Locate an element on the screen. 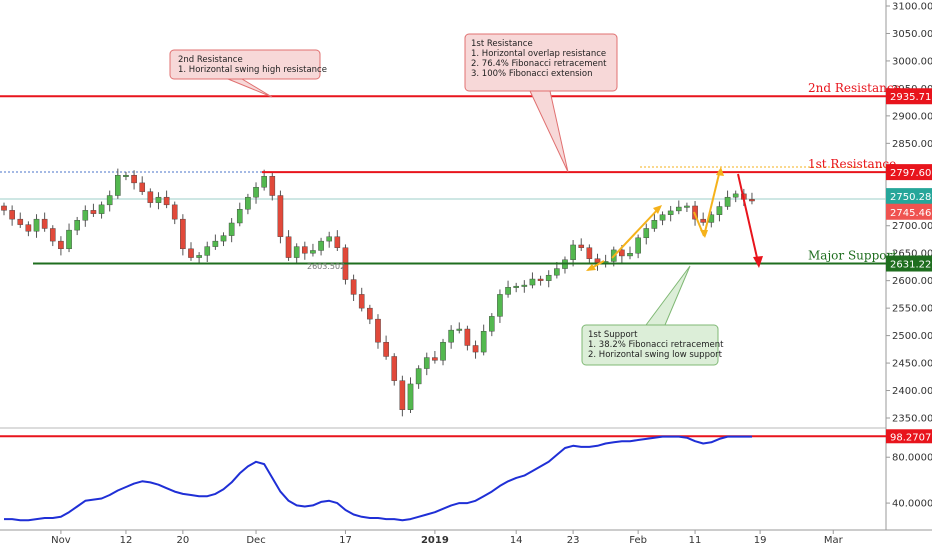 Image resolution: width=932 pixels, height=550 pixels. price-tick-label: 2600.00 is located at coordinates (912, 281).